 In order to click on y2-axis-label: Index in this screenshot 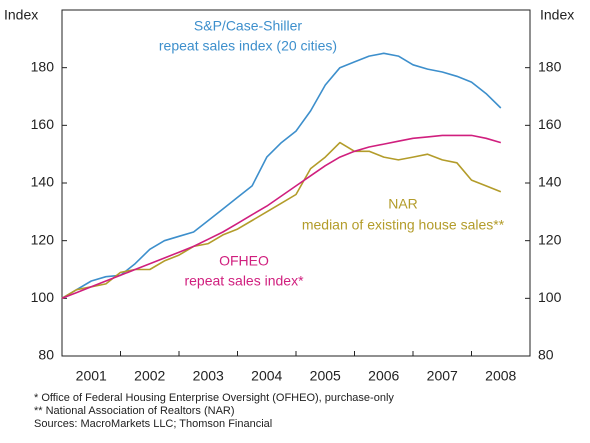, I will do `click(557, 15)`.